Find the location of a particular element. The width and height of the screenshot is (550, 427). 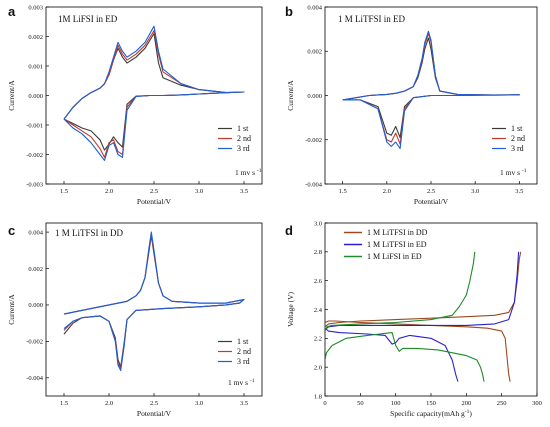

x-tick-label: 250 is located at coordinates (502, 403).